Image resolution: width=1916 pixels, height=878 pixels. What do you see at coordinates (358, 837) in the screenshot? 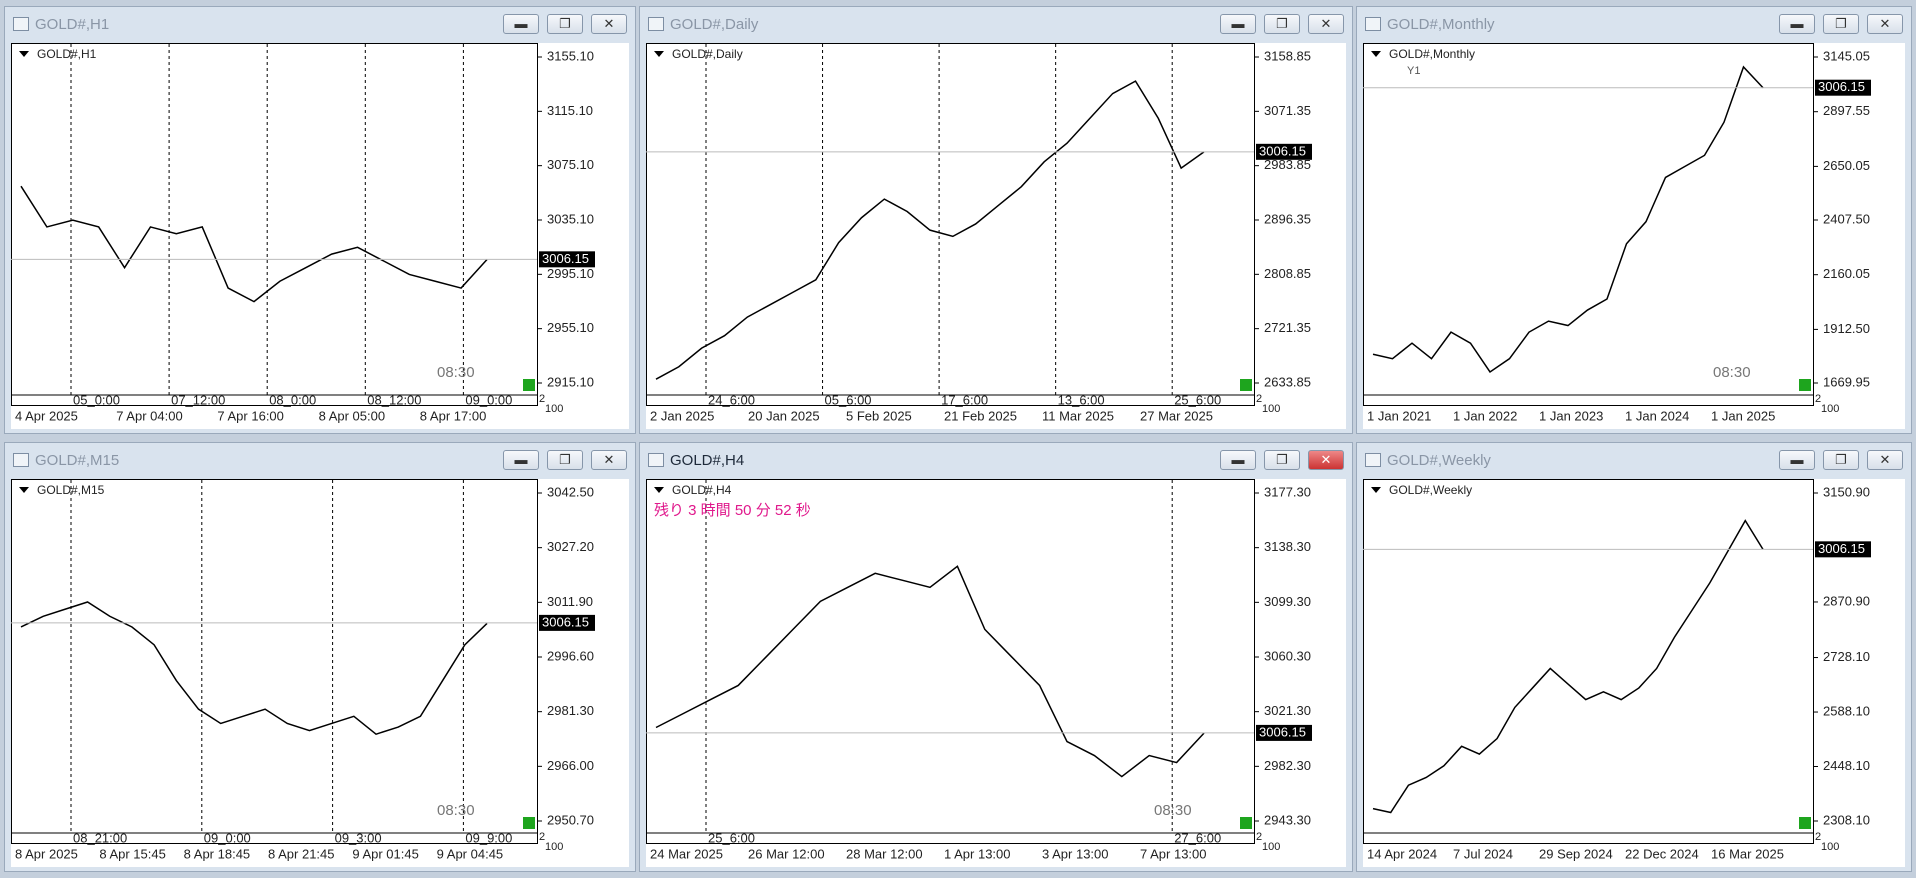
I see `separator-label: 09_3:00` at bounding box center [358, 837].